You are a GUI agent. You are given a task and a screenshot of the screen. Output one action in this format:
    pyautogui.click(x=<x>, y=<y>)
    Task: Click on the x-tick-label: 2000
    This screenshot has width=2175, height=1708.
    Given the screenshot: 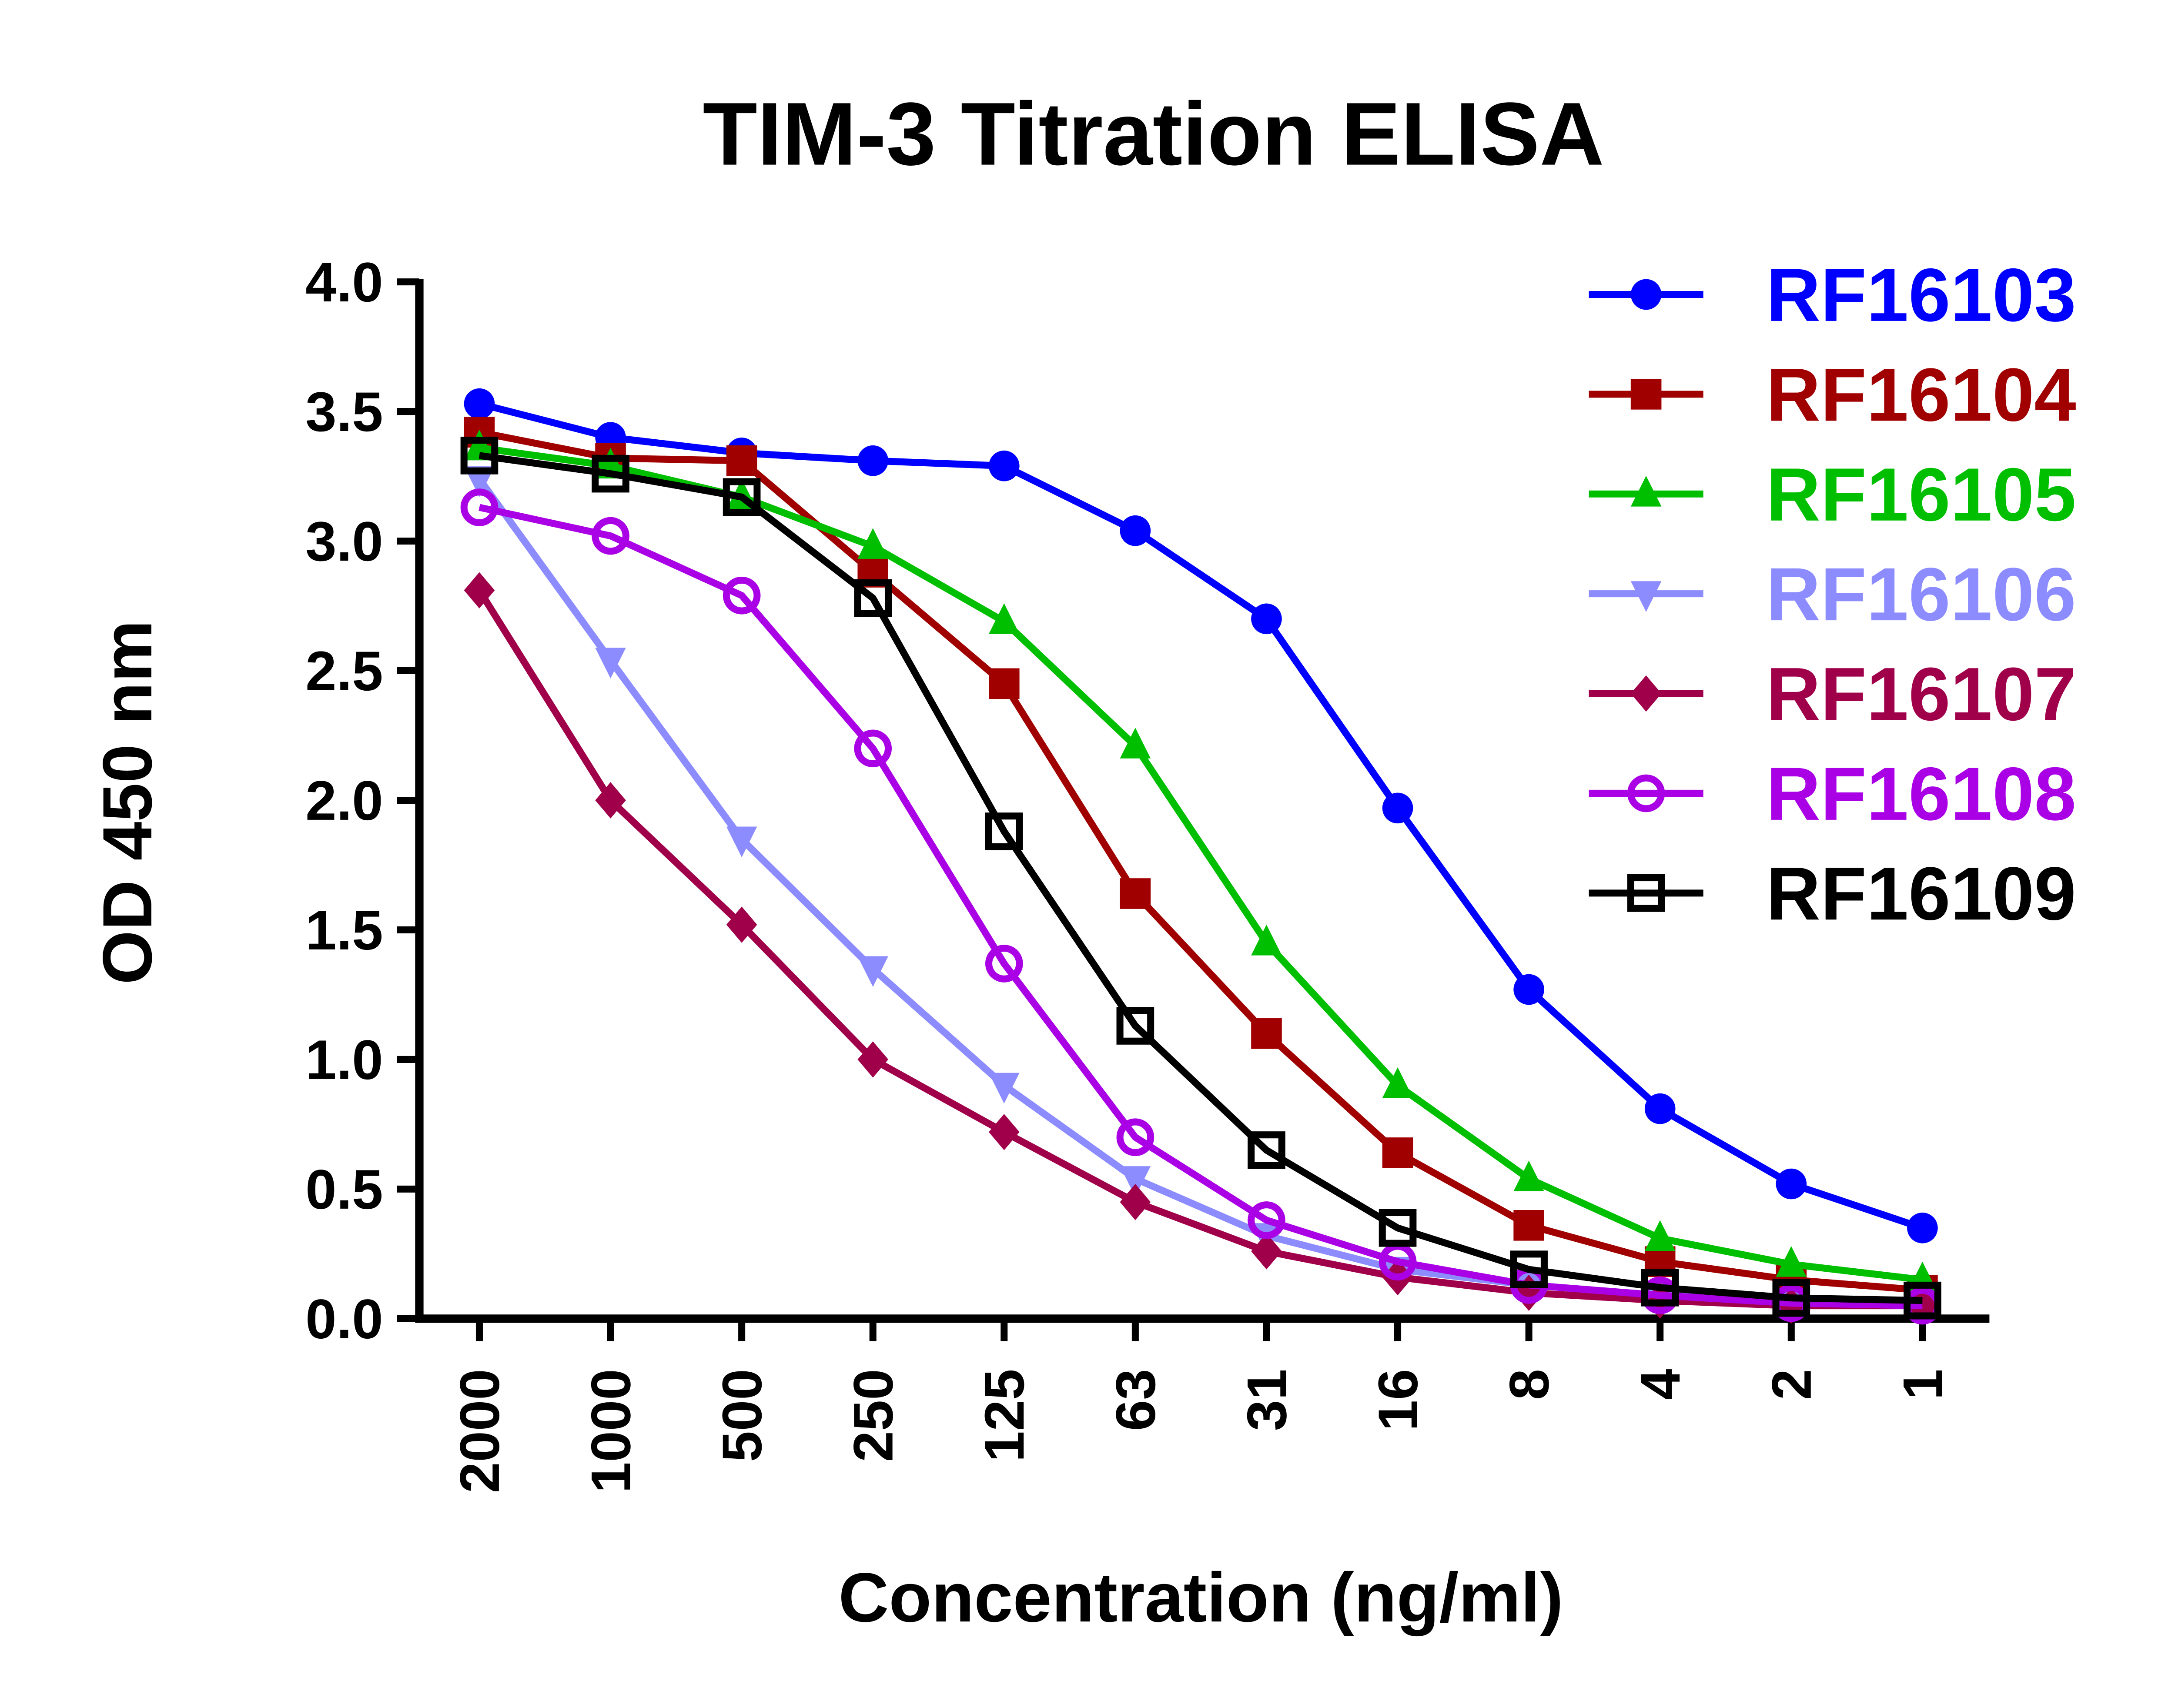 What is the action you would take?
    pyautogui.click(x=480, y=1431)
    